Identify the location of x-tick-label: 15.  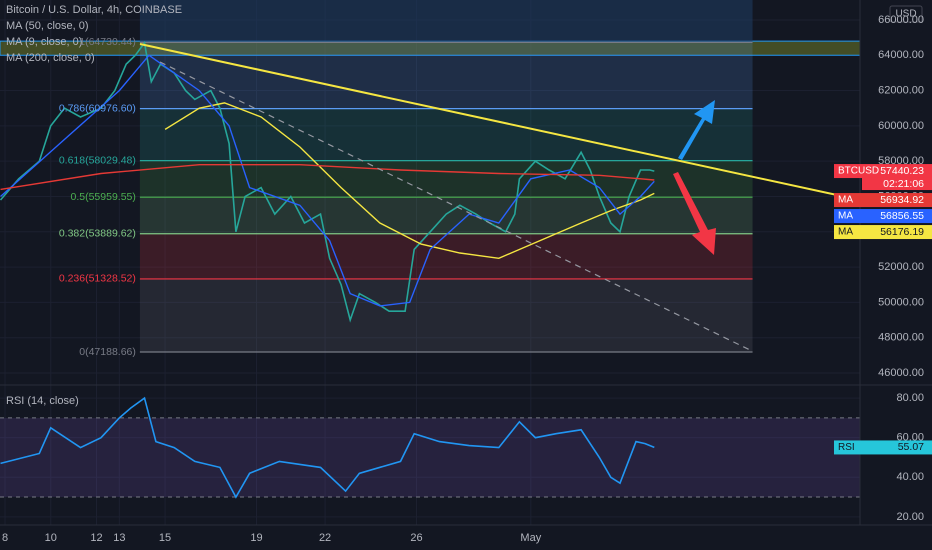
(165, 538).